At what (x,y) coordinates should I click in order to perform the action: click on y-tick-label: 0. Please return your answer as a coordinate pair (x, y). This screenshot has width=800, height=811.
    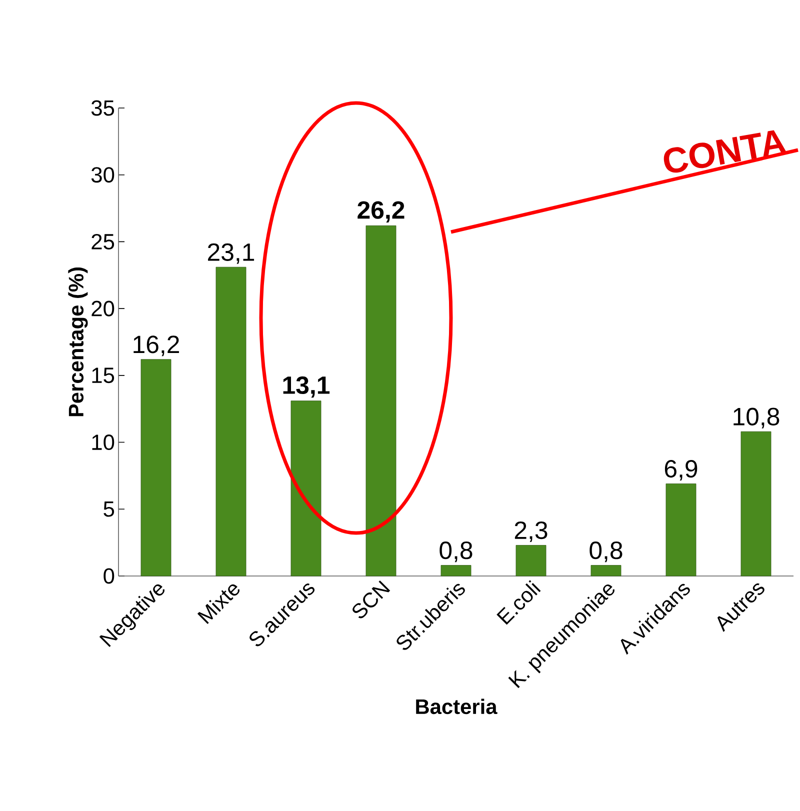
    Looking at the image, I should click on (109, 576).